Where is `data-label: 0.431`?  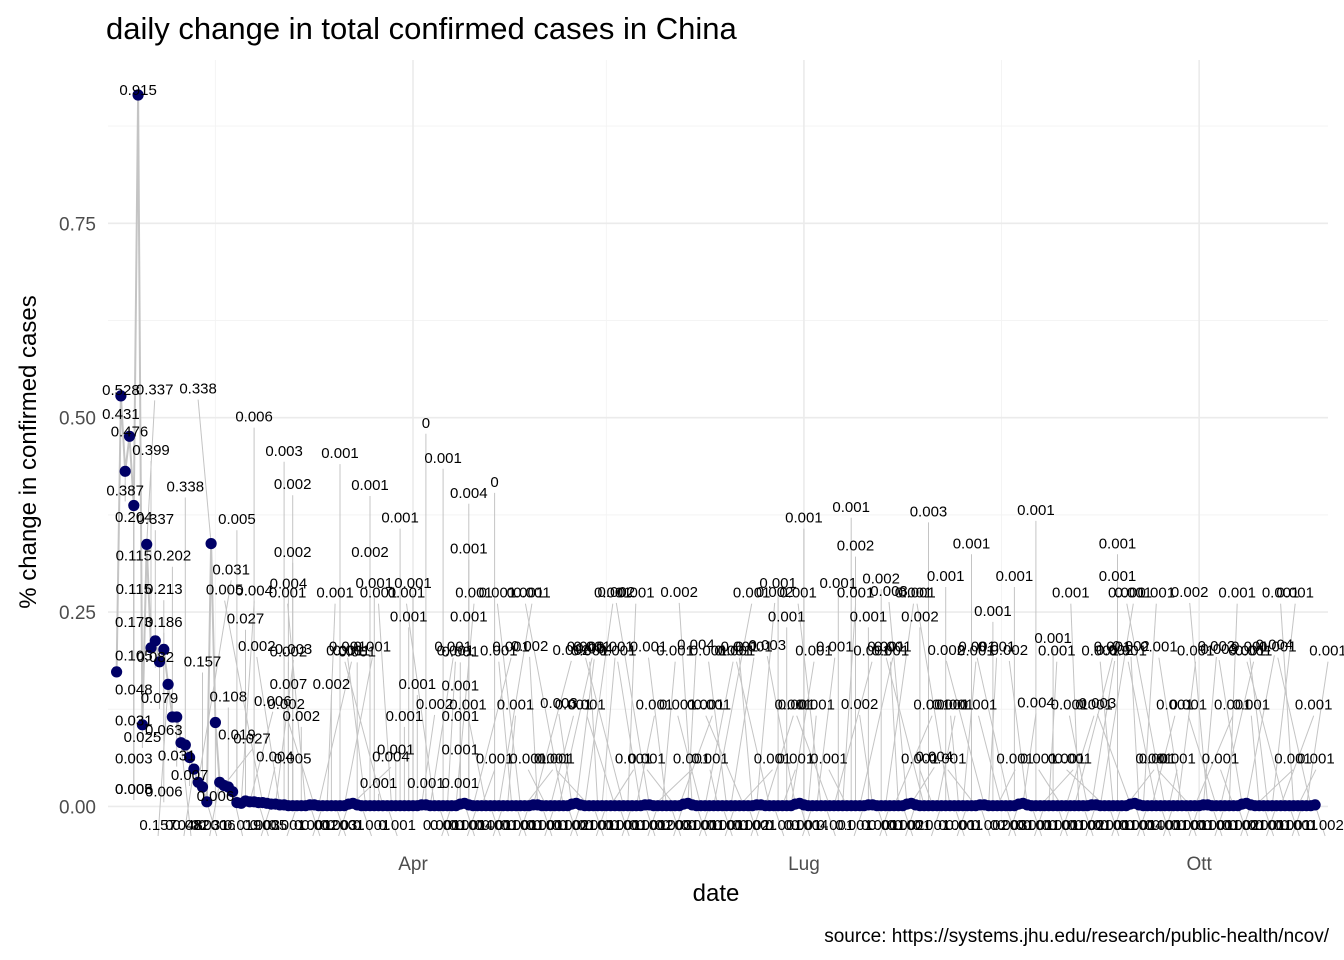 data-label: 0.431 is located at coordinates (121, 414).